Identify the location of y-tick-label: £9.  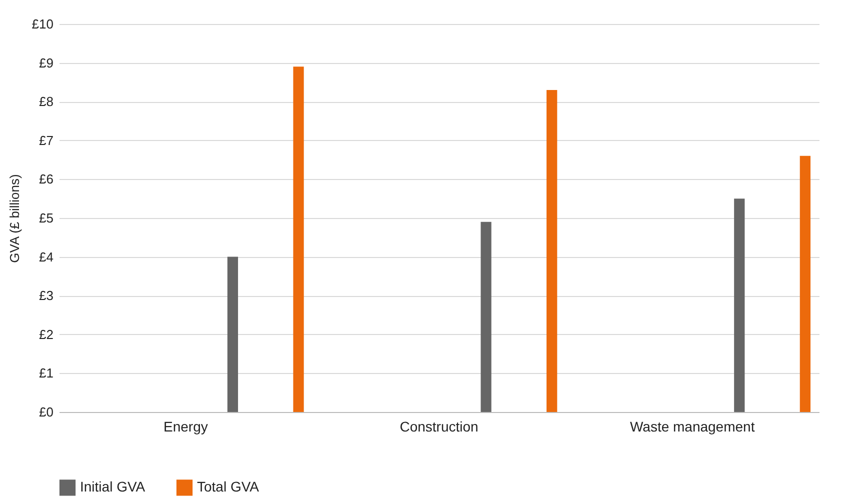
(46, 62).